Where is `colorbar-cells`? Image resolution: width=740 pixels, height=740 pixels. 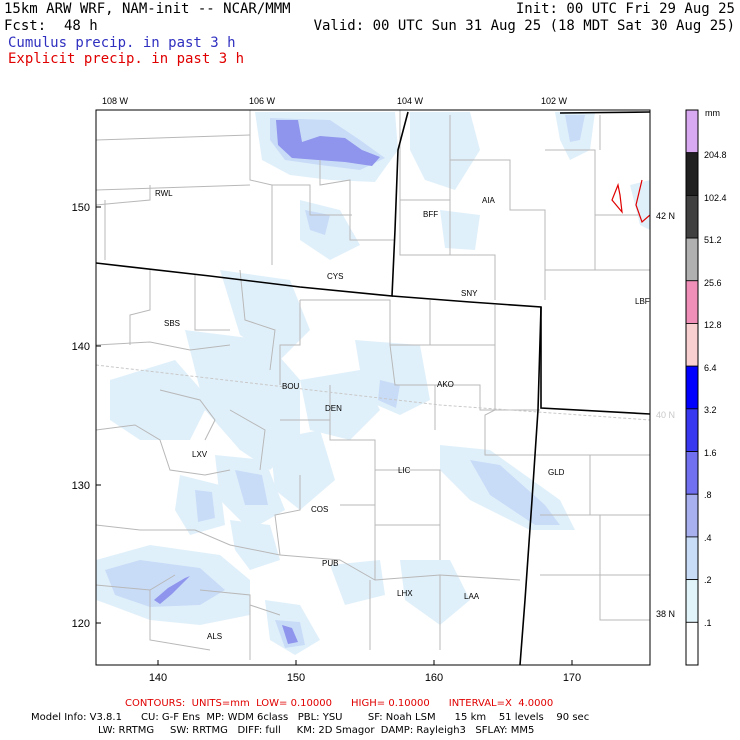 colorbar-cells is located at coordinates (692, 387).